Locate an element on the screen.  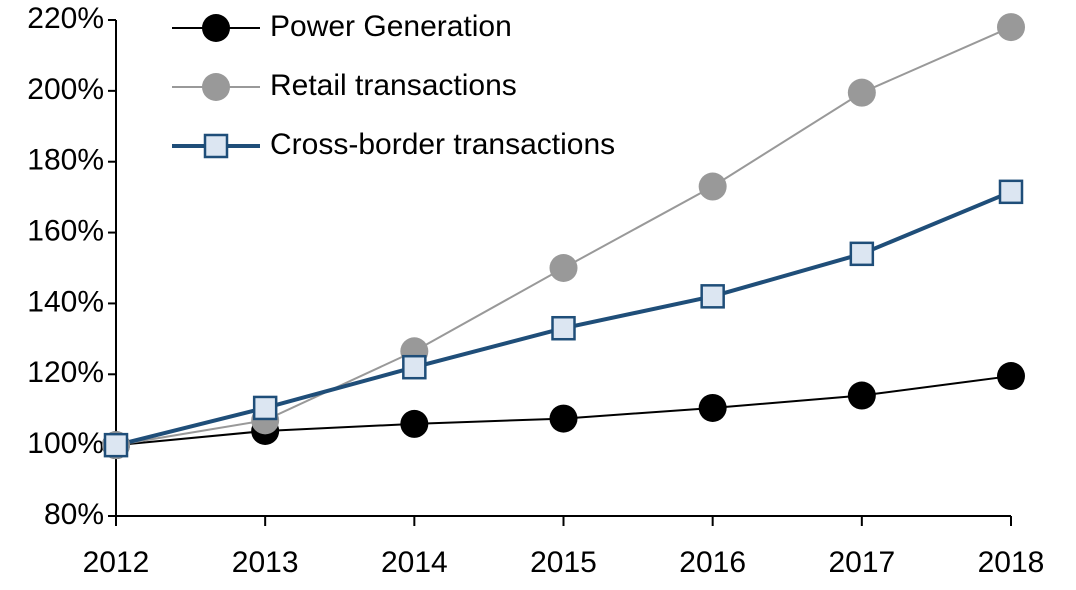
x-tick-label: 2018 is located at coordinates (1011, 562).